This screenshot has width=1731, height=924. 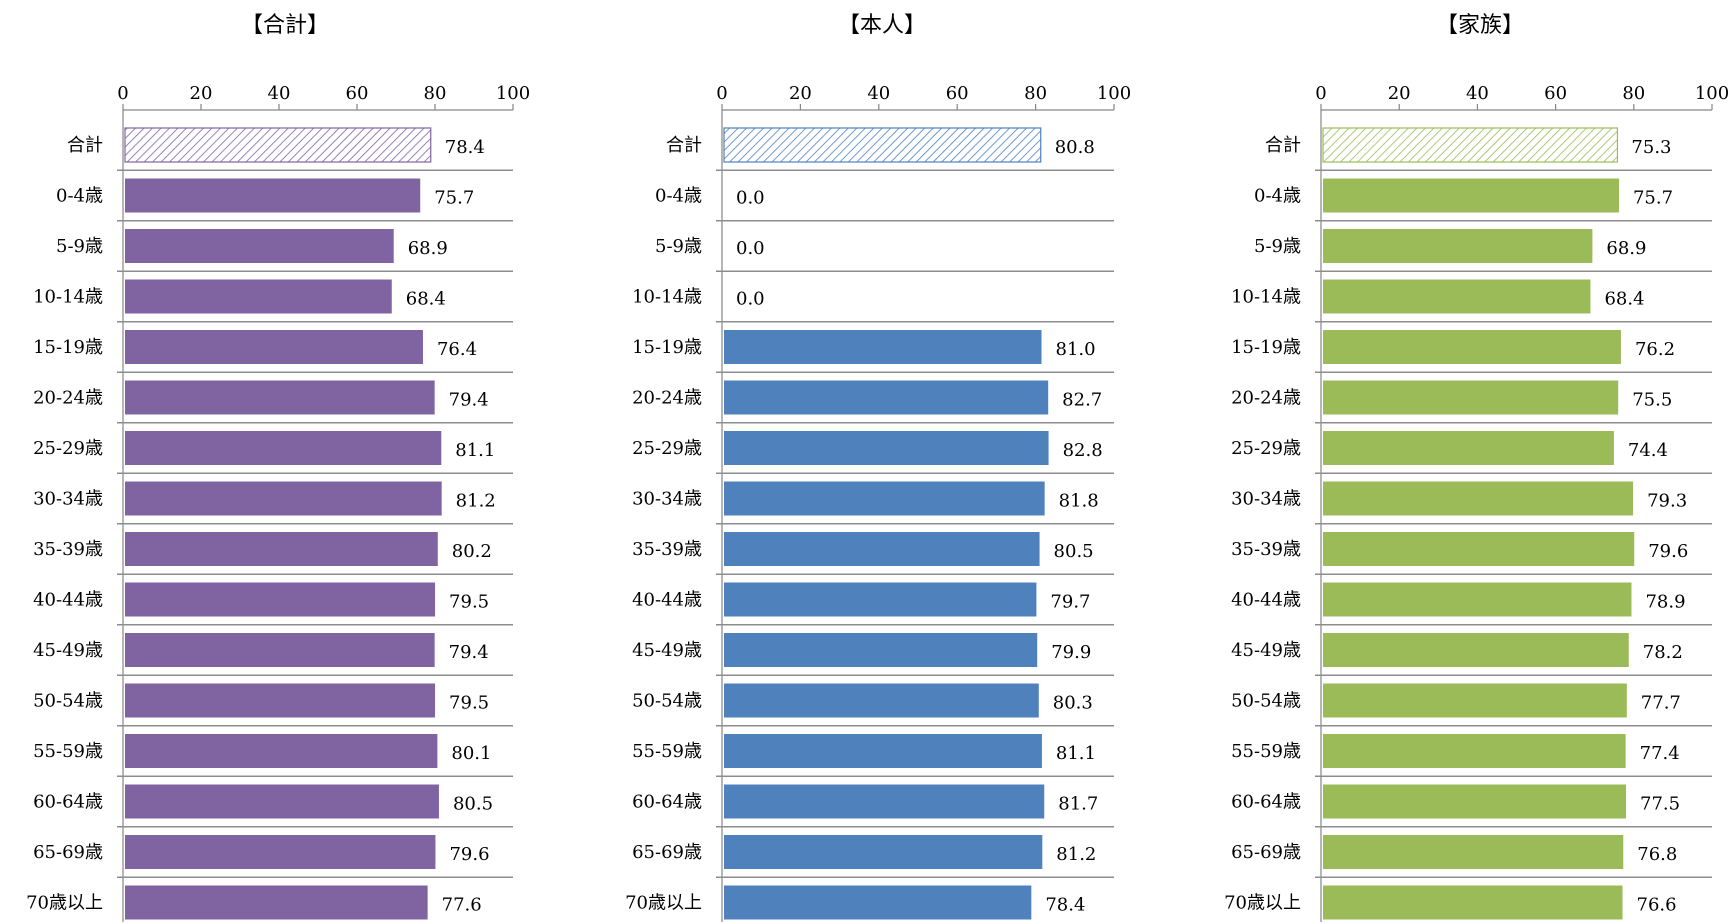 What do you see at coordinates (1665, 602) in the screenshot?
I see `data-label: 78.9` at bounding box center [1665, 602].